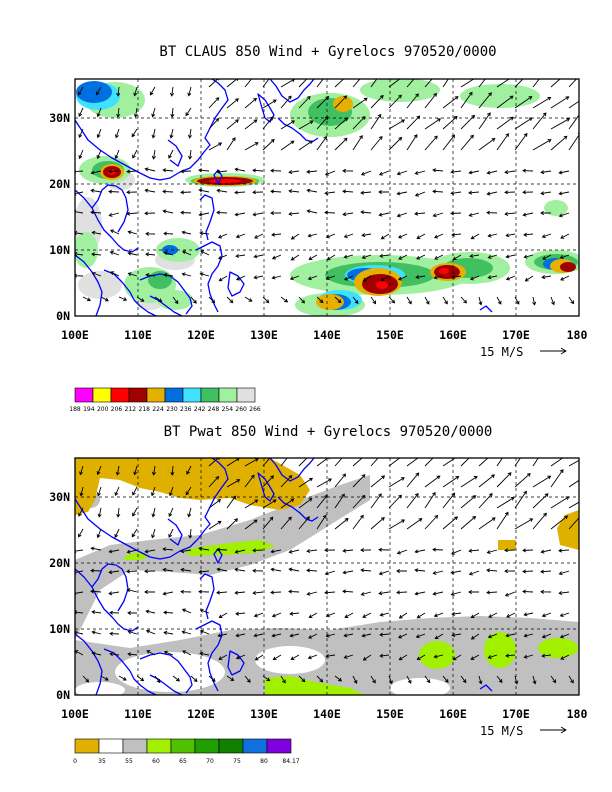 The width and height of the screenshot is (612, 792). Describe the element at coordinates (186, 751) in the screenshot. I see `pwat-colorbar: 0 35 55 60 65 70 75 80 84.17` at that location.